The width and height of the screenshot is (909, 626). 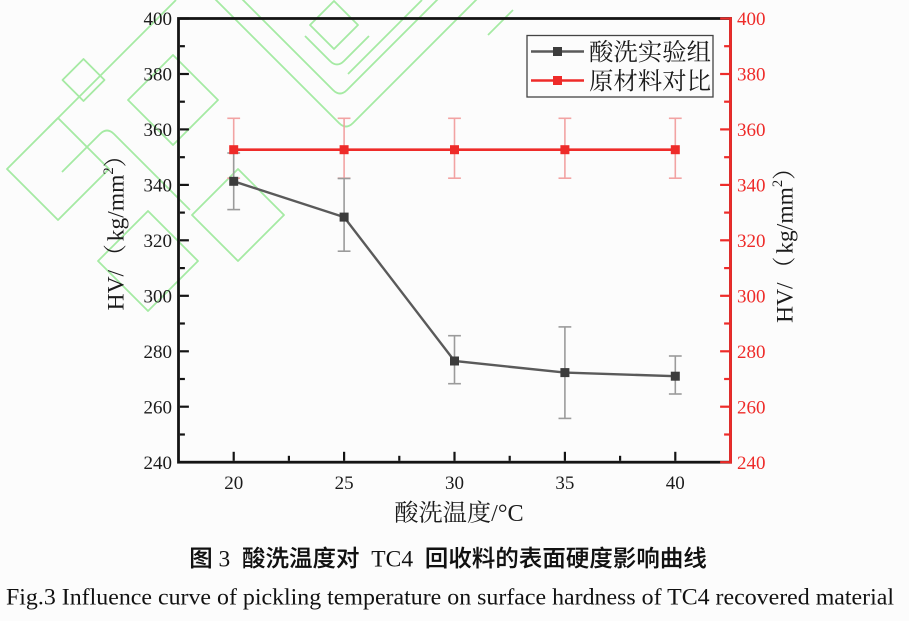 I want to click on svg-text: 3, so click(x=225, y=560).